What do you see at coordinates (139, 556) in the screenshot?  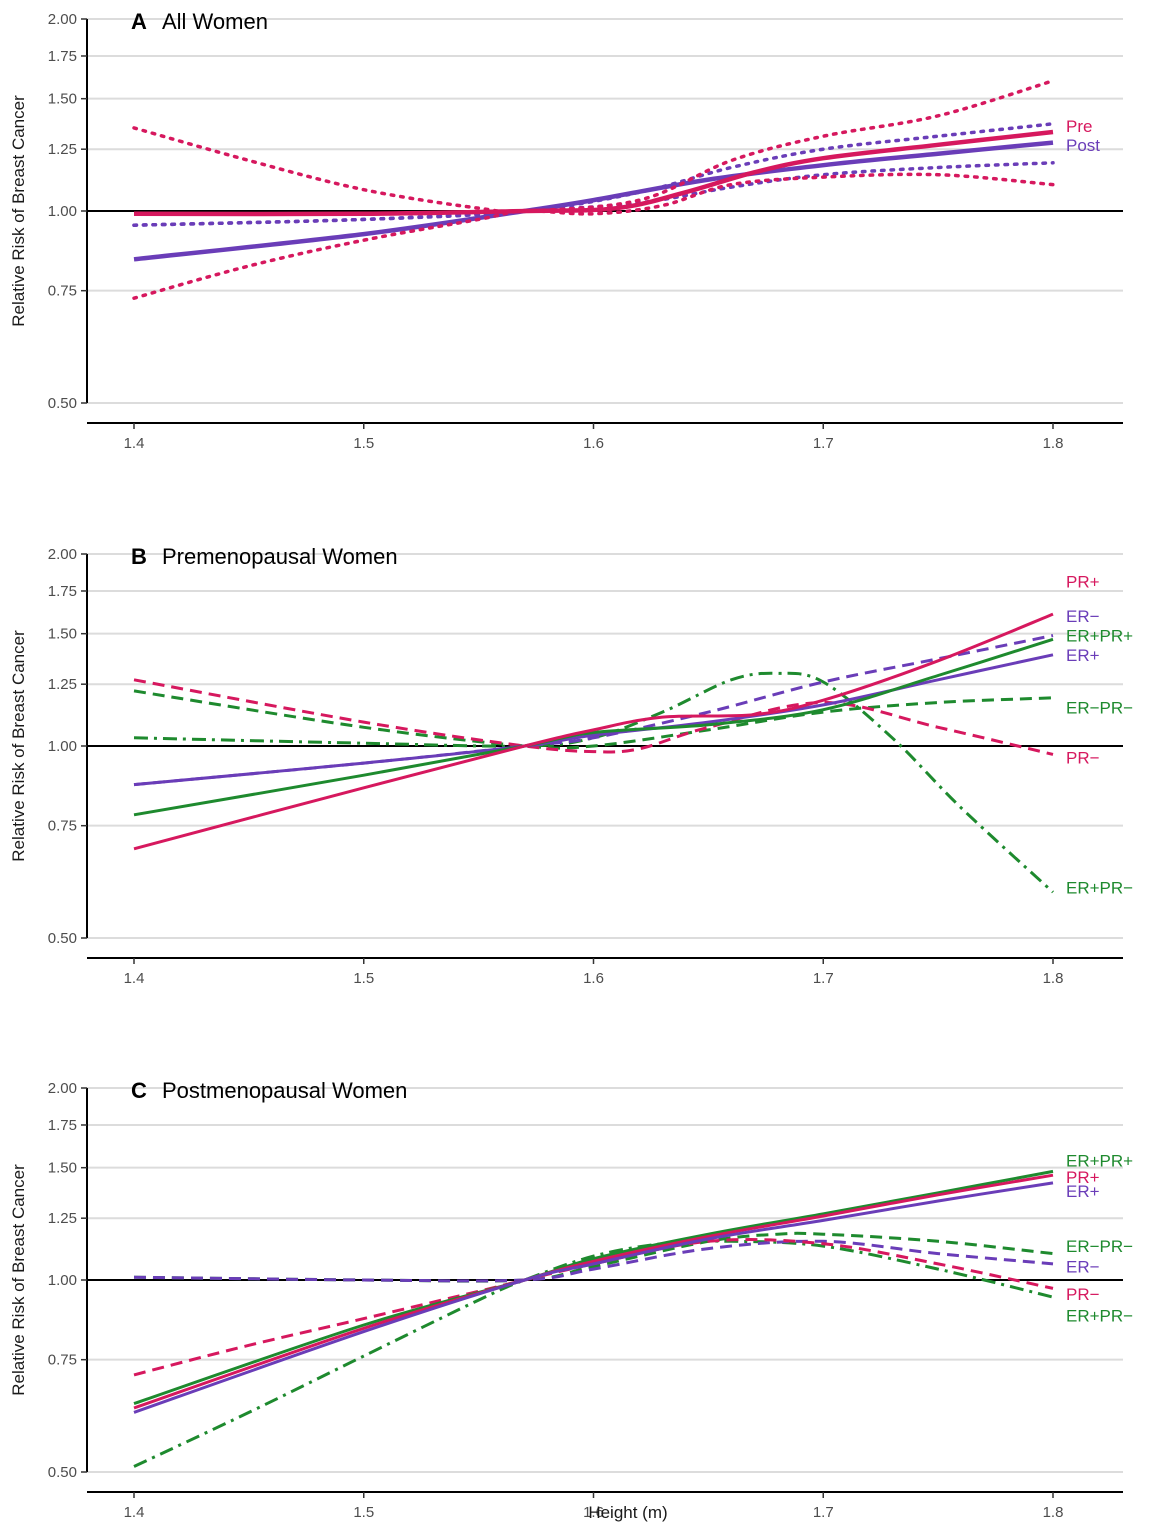 I see `panel-letter: B` at bounding box center [139, 556].